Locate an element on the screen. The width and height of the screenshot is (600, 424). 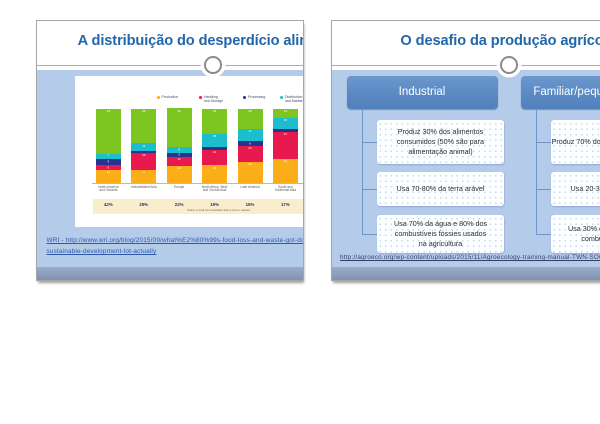
smartart-box-text: Usa 70-80% da terra arável is located at coordinates (440, 188).